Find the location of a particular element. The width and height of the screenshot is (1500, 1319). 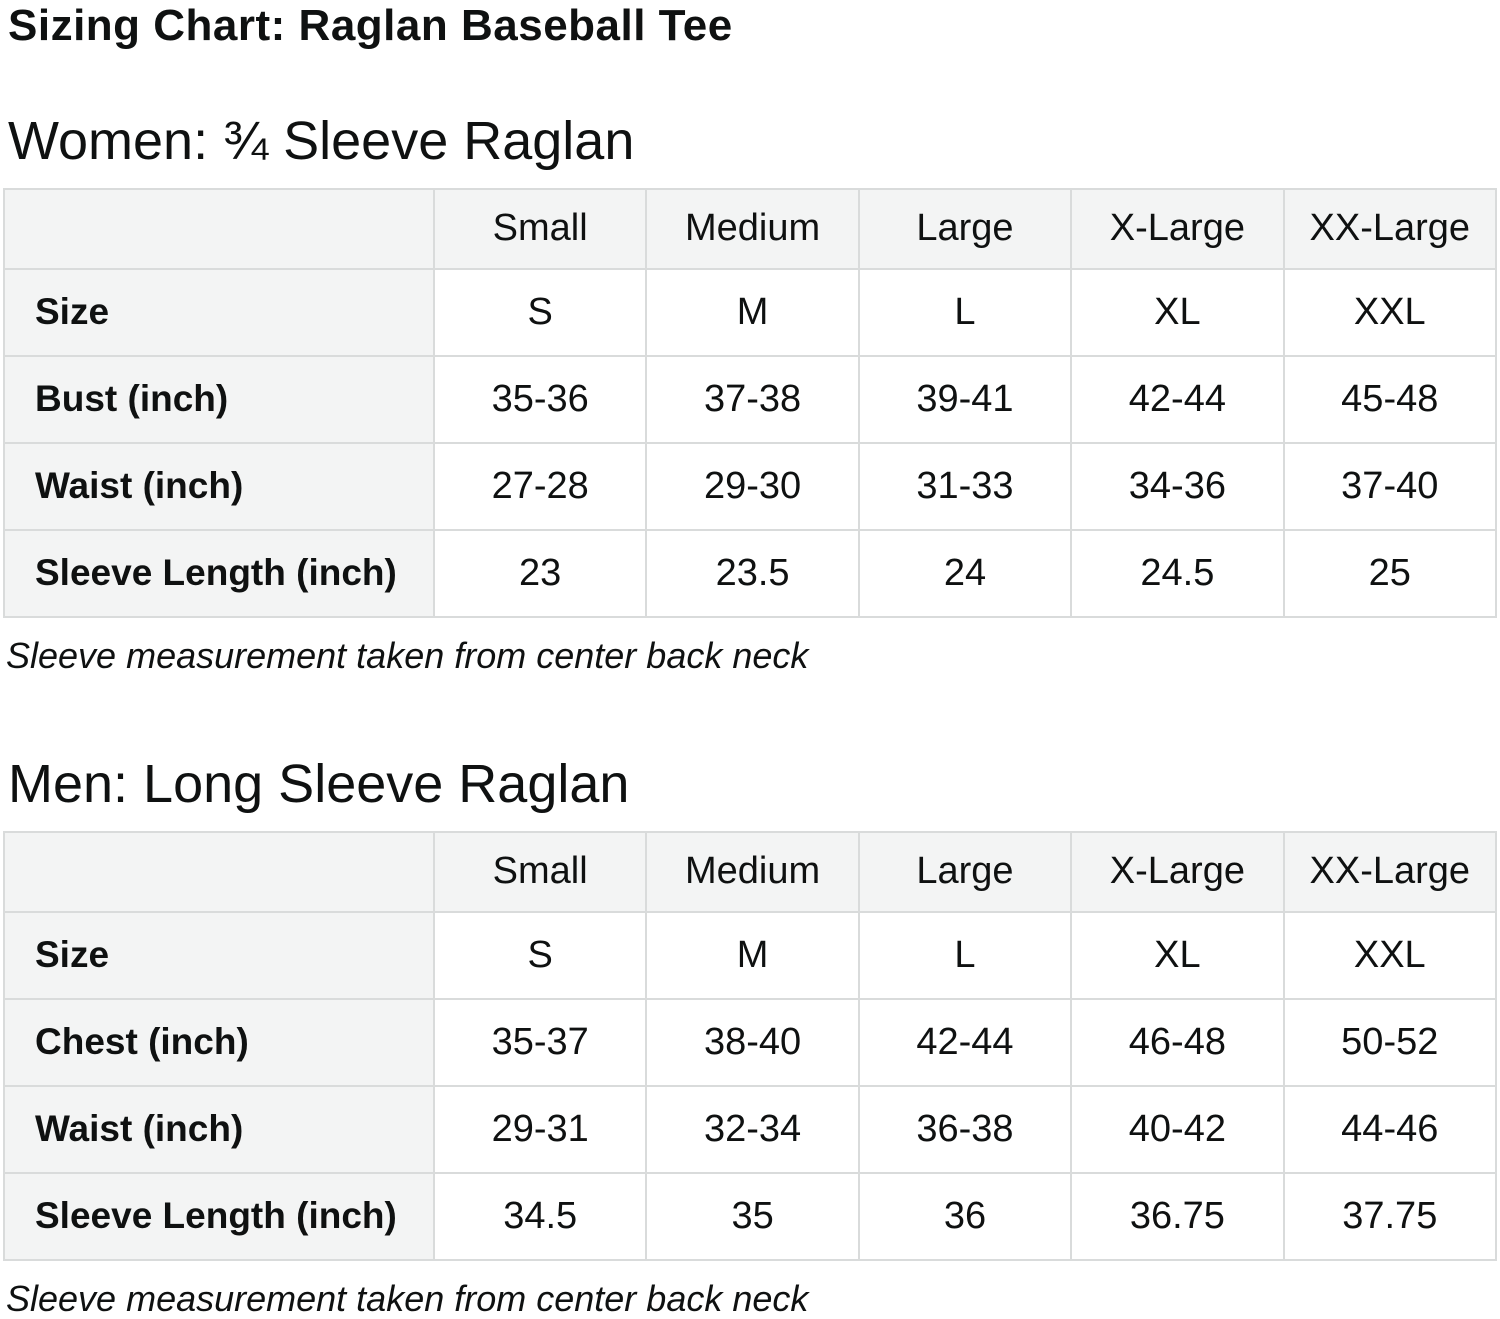

data-cell: 44-46 is located at coordinates (1390, 1129).